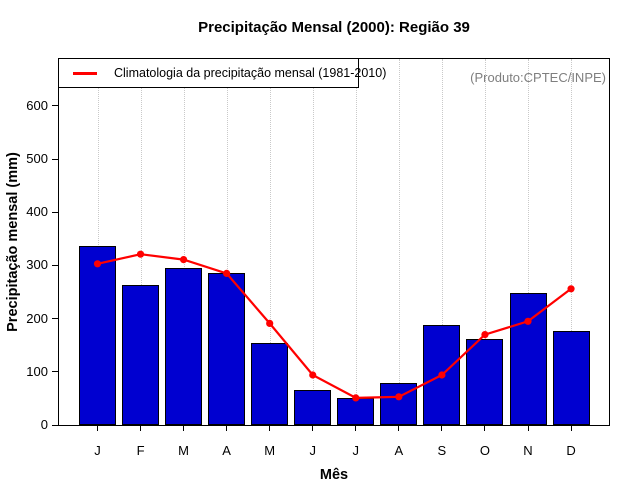 This screenshot has height=500, width=640. What do you see at coordinates (442, 450) in the screenshot?
I see `x-tick-label: S` at bounding box center [442, 450].